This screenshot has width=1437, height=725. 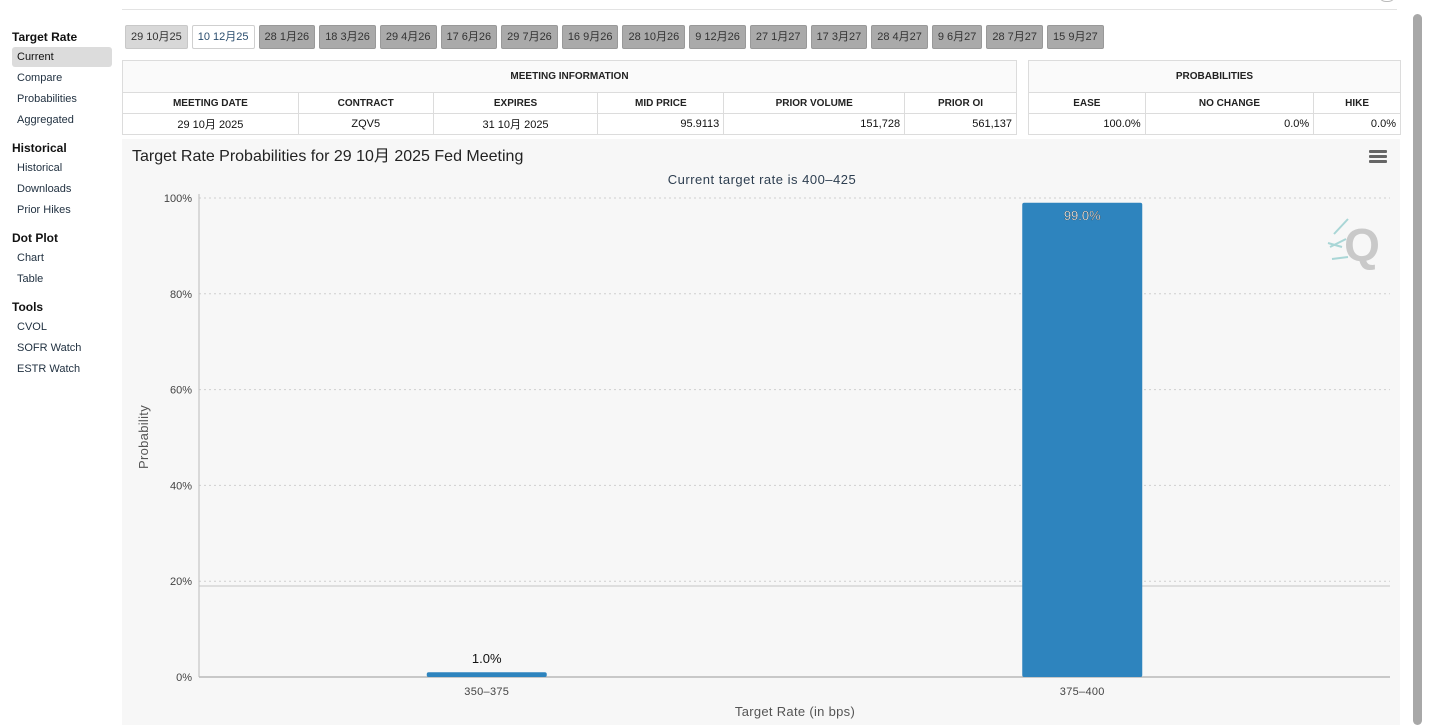 I want to click on watermark-logo: Q, so click(x=1353, y=244).